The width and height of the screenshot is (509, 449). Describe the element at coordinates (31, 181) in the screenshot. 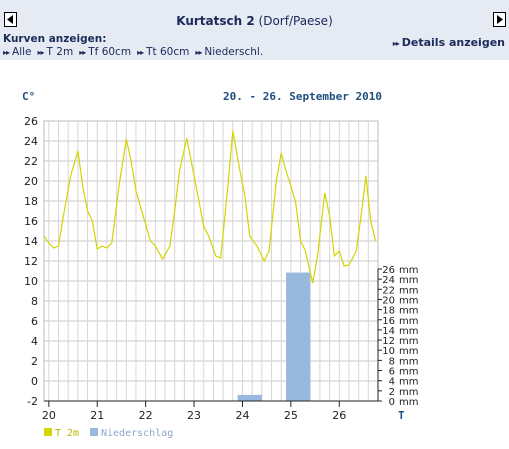

I see `y-tick-label: 20` at that location.